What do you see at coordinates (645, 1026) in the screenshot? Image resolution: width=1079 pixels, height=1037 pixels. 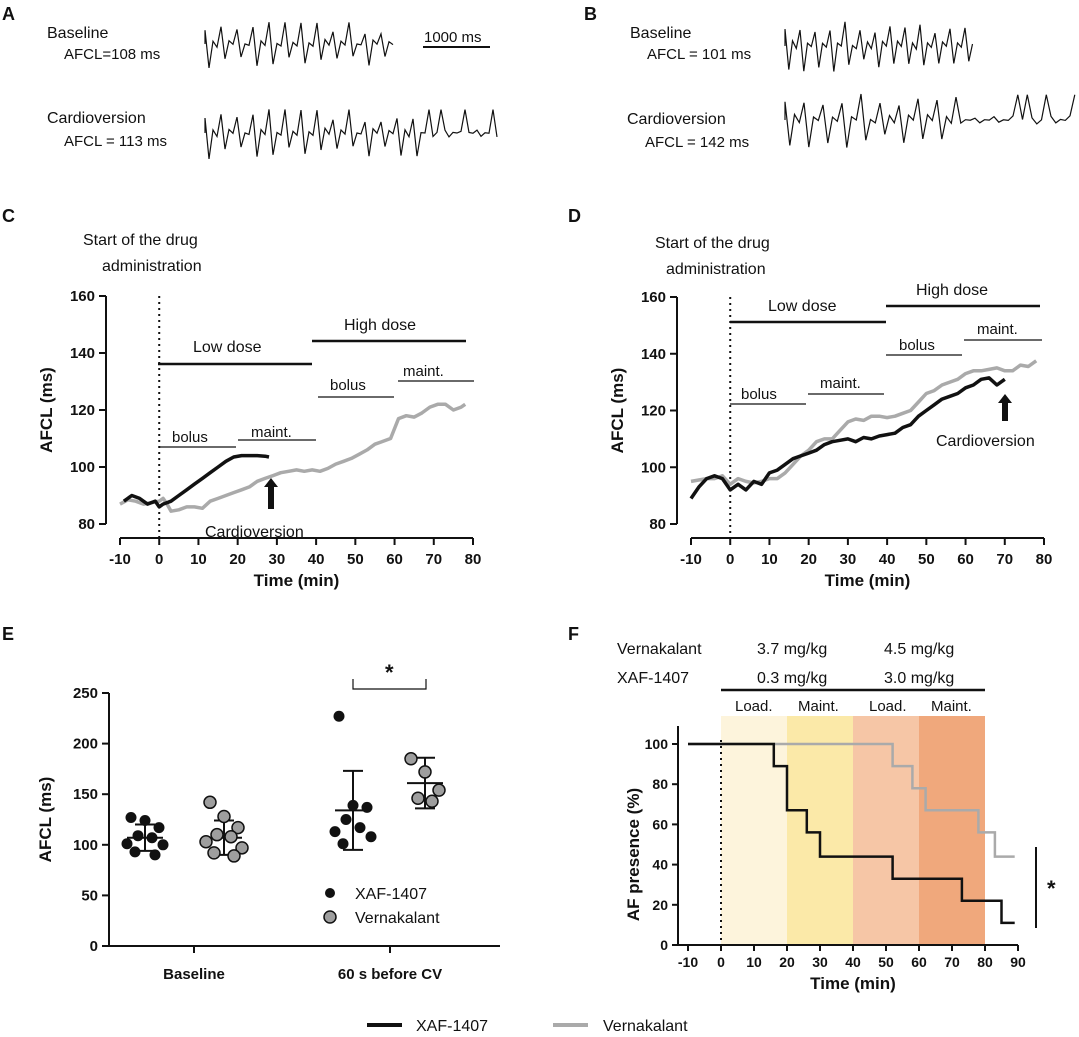 I see `legend-vern-label: Vernakalant` at bounding box center [645, 1026].